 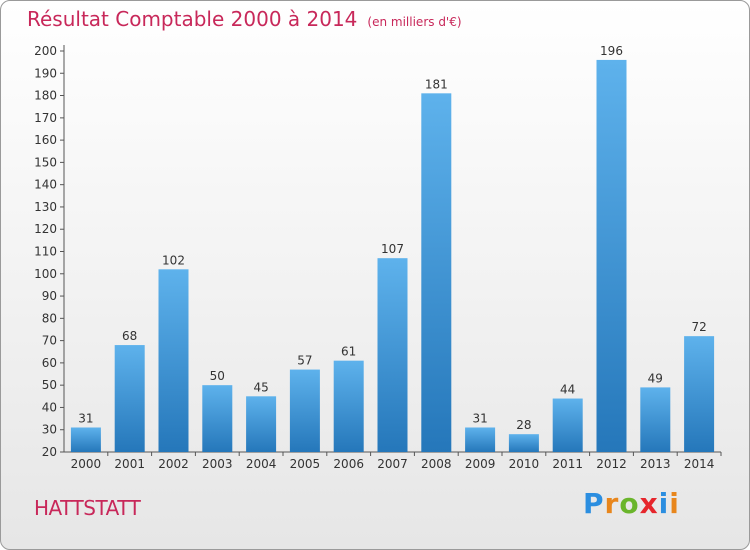 What do you see at coordinates (655, 419) in the screenshot?
I see `bar-2013` at bounding box center [655, 419].